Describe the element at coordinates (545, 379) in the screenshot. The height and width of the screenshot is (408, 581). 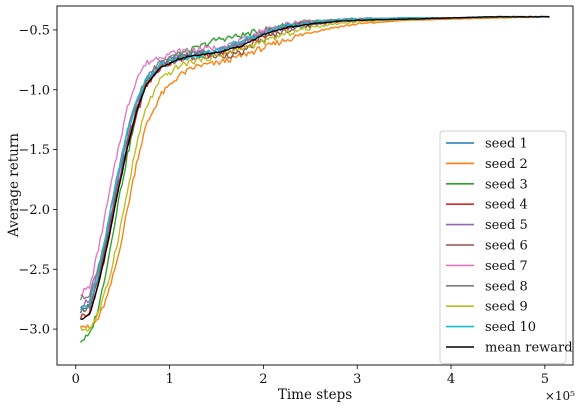
I see `x-tick-label: 5` at that location.